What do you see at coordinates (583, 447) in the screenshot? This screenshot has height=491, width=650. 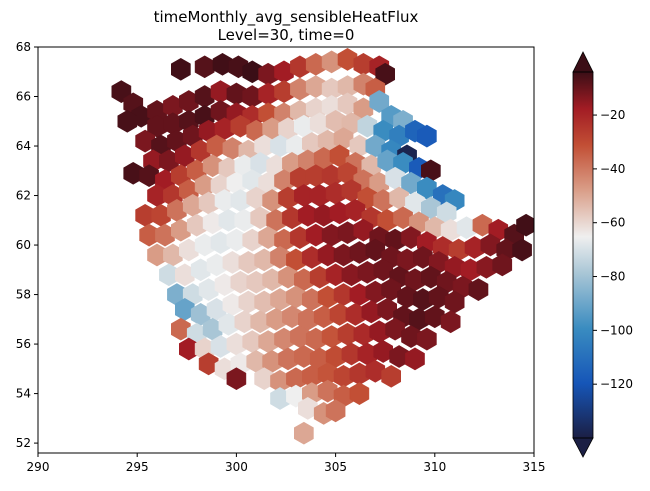 I see `colorbar-bottom-arrow` at bounding box center [583, 447].